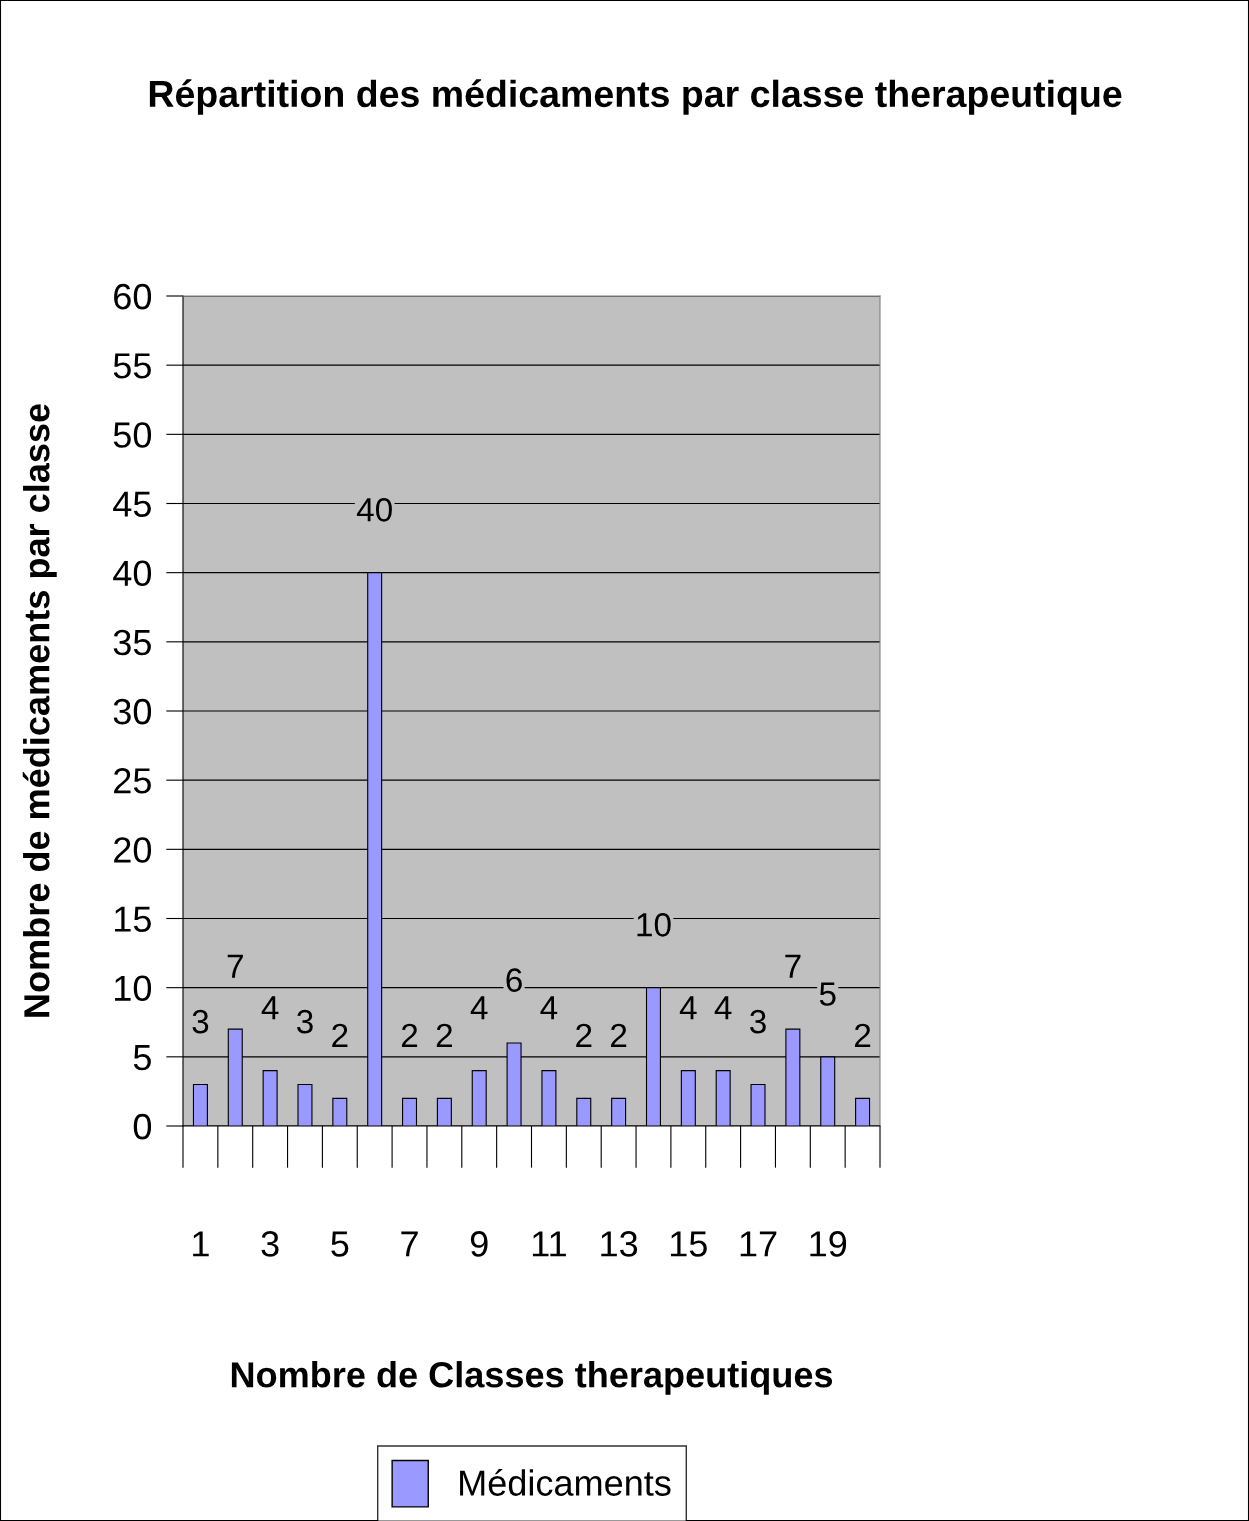 The width and height of the screenshot is (1249, 1521). What do you see at coordinates (374, 510) in the screenshot?
I see `data-label: 40` at bounding box center [374, 510].